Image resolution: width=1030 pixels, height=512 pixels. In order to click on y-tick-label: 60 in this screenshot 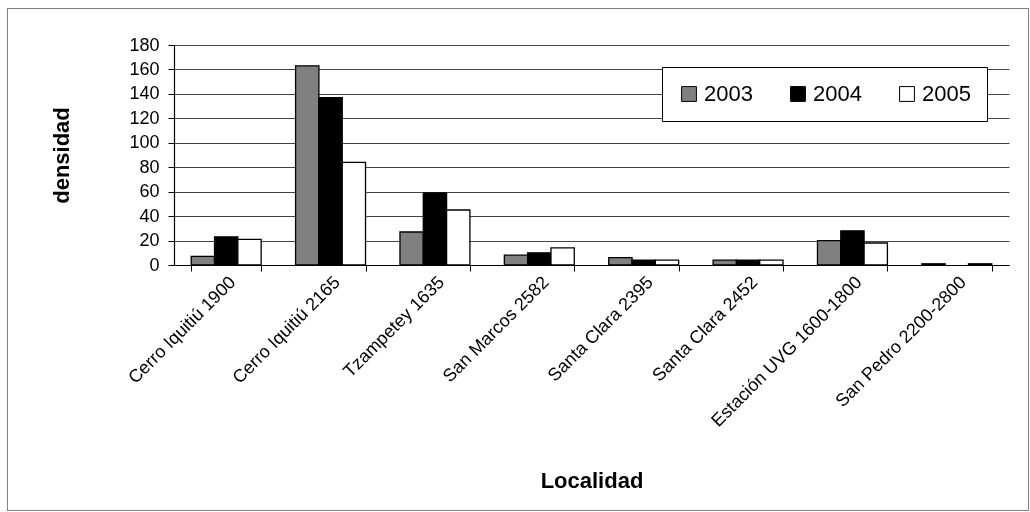, I will do `click(149, 191)`.